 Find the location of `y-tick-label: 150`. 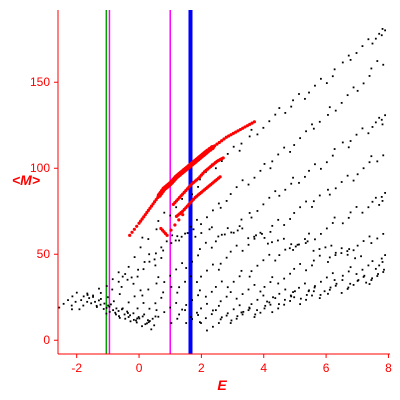

y-tick-label: 150 is located at coordinates (40, 82).